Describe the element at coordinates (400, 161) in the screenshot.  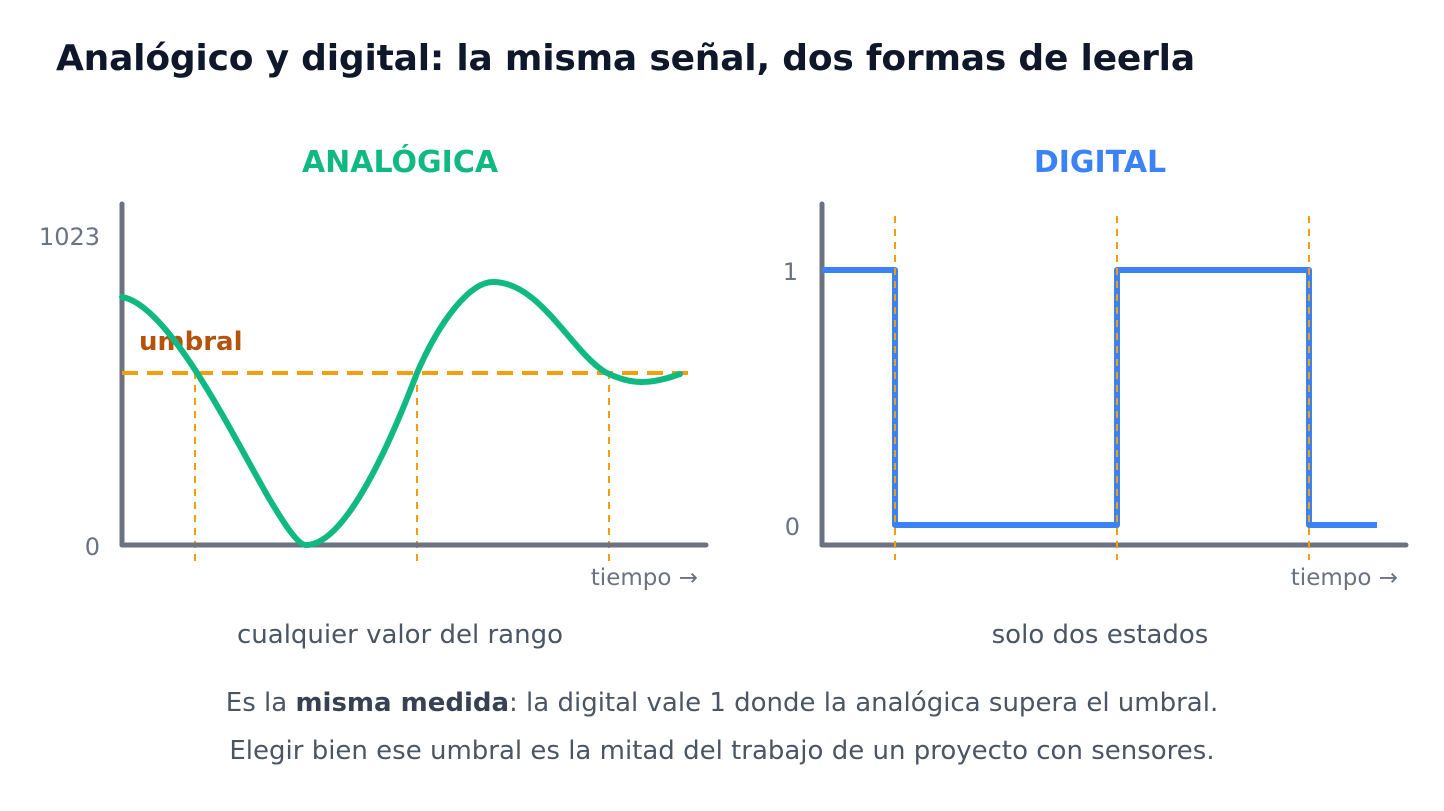
I see `analog-heading: ANALÓGICA` at that location.